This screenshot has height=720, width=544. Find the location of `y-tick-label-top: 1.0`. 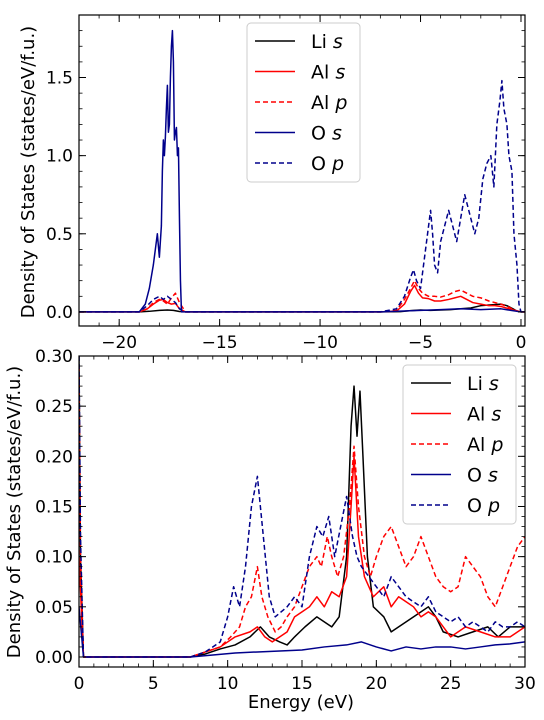

y-tick-label-top: 1.0 is located at coordinates (59, 157).